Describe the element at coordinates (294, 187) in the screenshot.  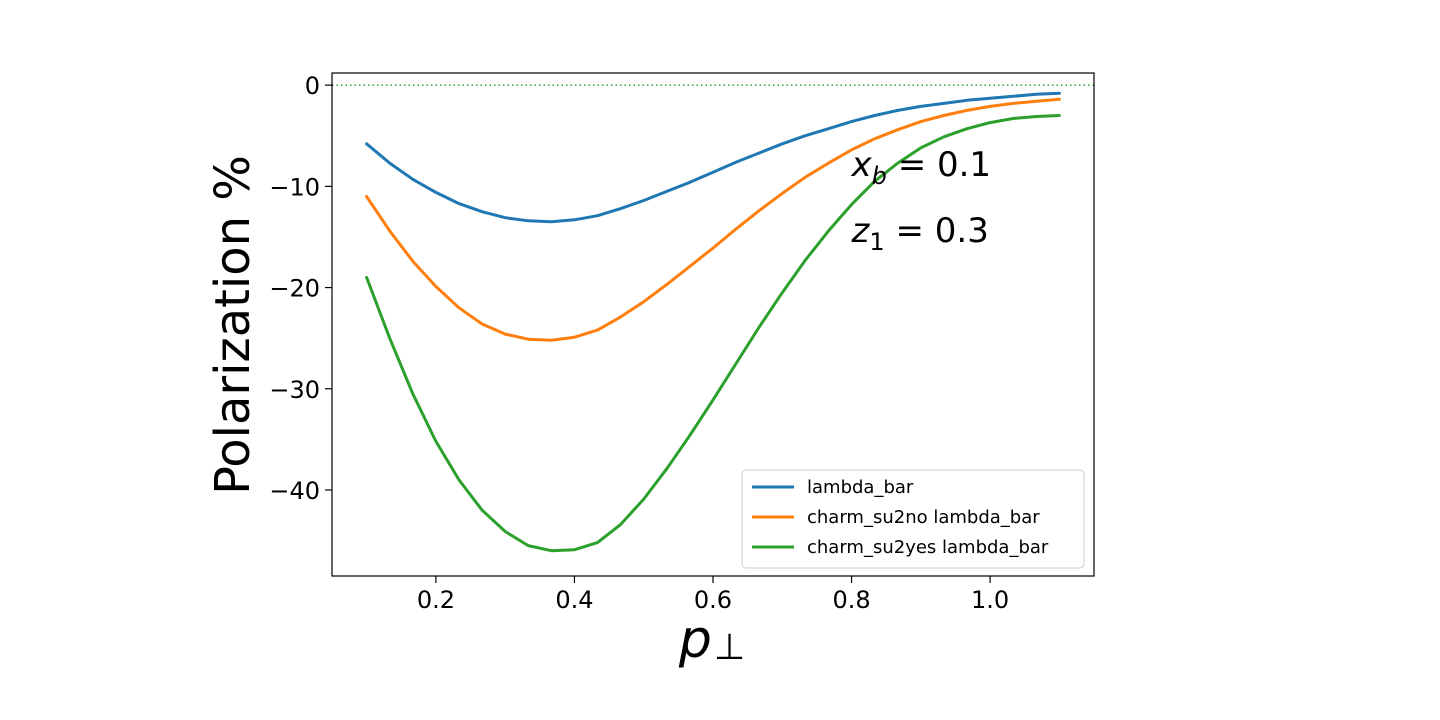
I see `y-tick-label: −10` at that location.